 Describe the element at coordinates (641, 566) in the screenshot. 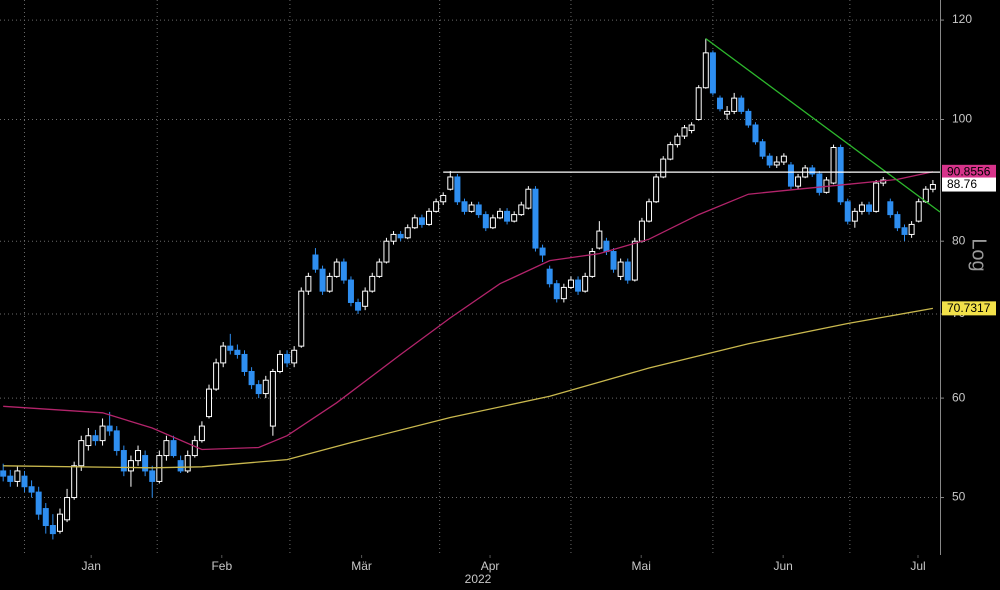

I see `x-tick-label: Mai` at that location.